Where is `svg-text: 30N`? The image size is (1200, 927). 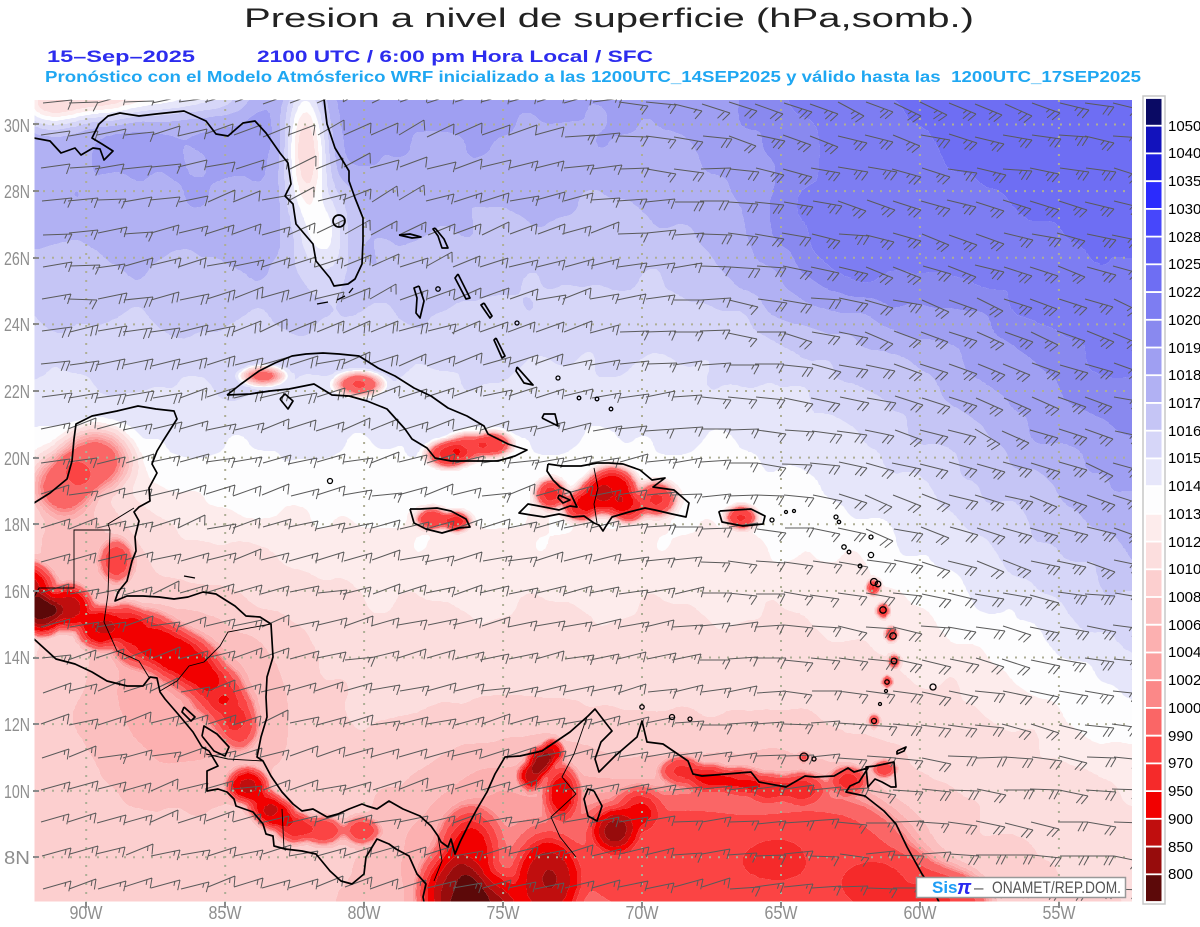
svg-text: 30N is located at coordinates (17, 125).